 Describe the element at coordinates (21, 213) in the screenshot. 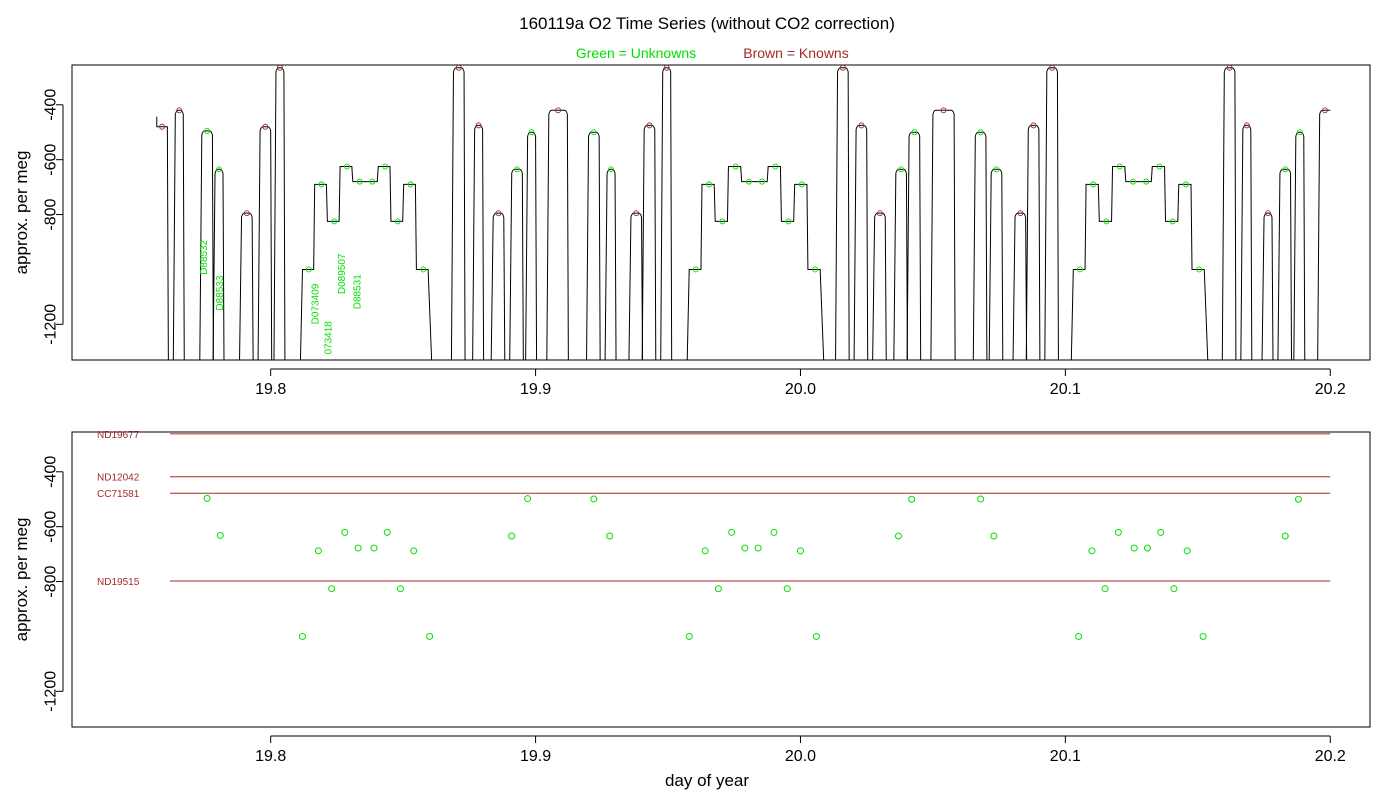

I see `y-axis-title: approx. per meg` at that location.